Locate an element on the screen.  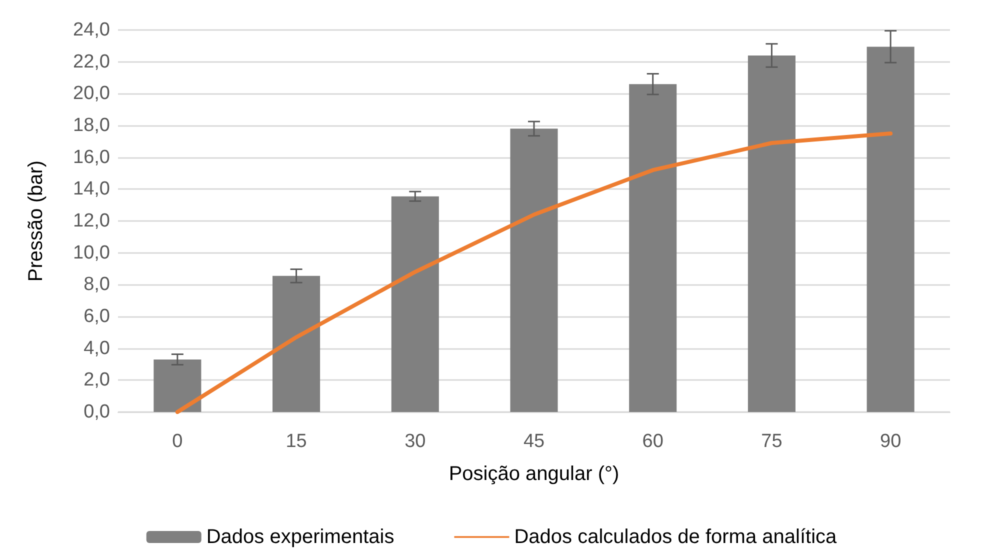
x-tick-label: 60 is located at coordinates (653, 441).